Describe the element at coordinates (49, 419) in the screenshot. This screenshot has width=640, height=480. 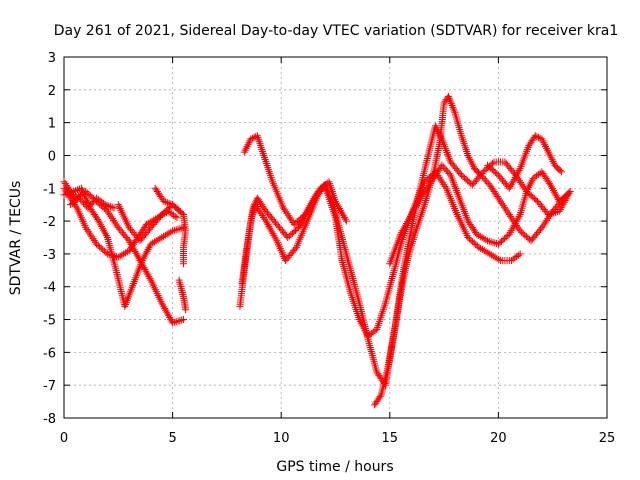
I see `y-tick-label: -8` at that location.